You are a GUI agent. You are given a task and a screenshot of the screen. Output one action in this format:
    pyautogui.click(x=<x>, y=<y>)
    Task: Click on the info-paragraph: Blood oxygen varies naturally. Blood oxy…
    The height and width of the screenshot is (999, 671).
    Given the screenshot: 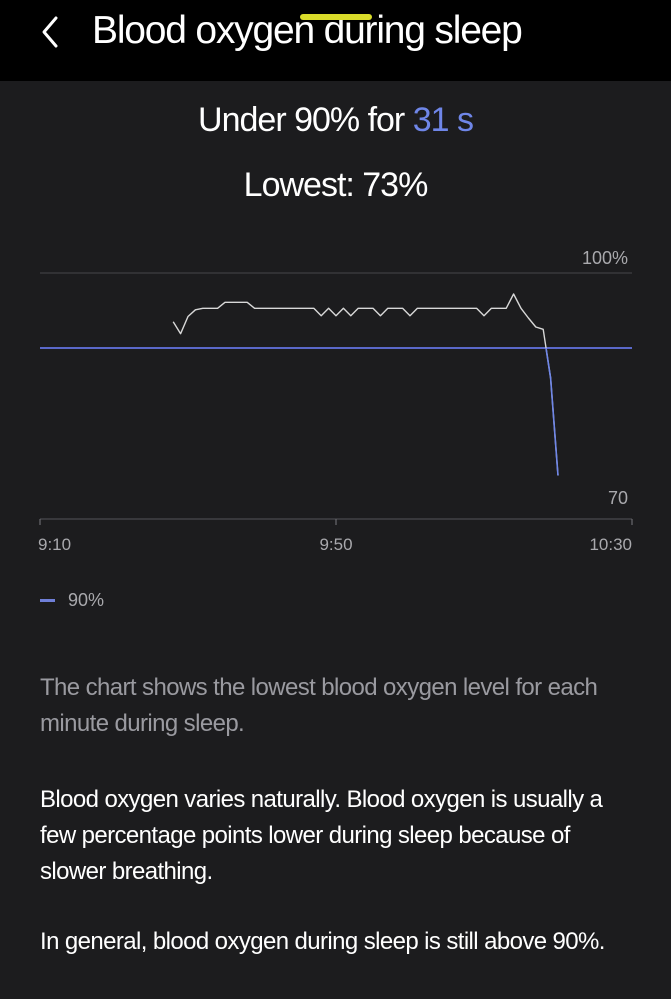 What is the action you would take?
    pyautogui.click(x=321, y=835)
    